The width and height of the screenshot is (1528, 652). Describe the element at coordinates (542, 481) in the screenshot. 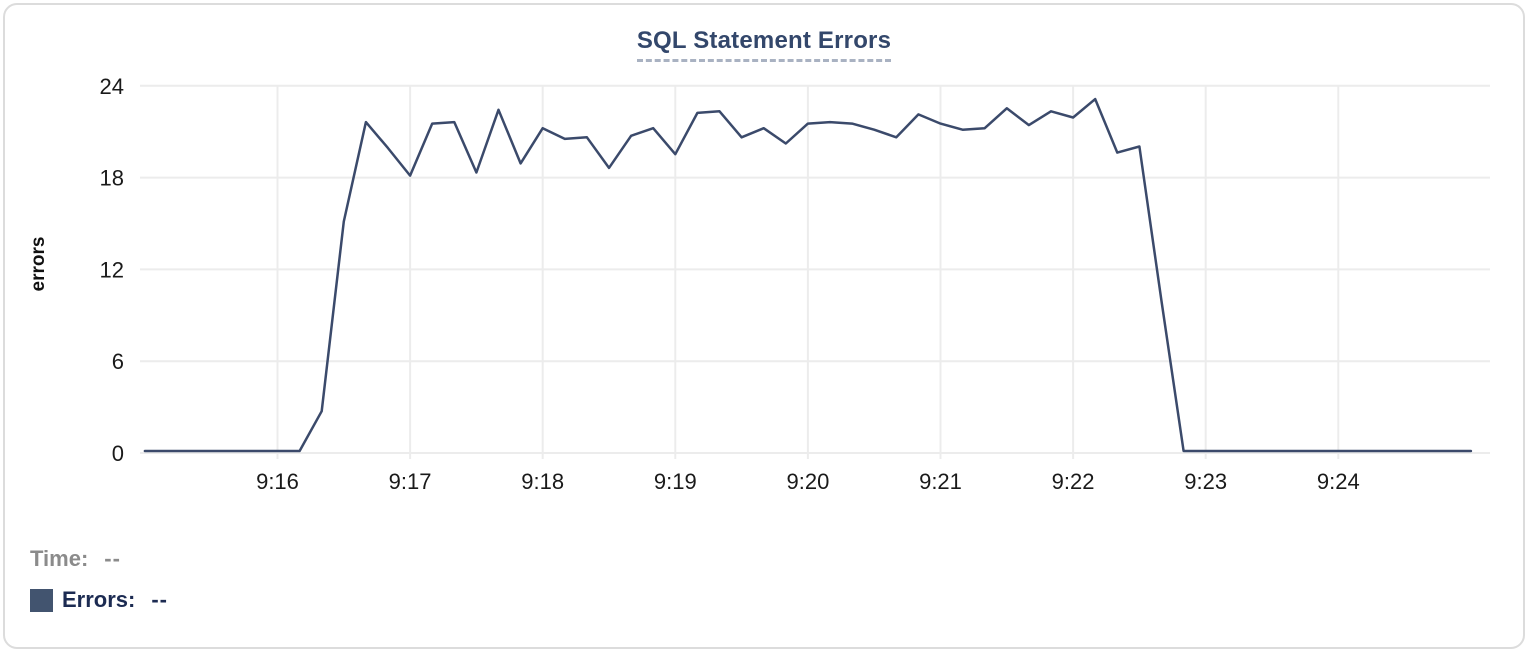

I see `x-tick-label: 9:18` at that location.